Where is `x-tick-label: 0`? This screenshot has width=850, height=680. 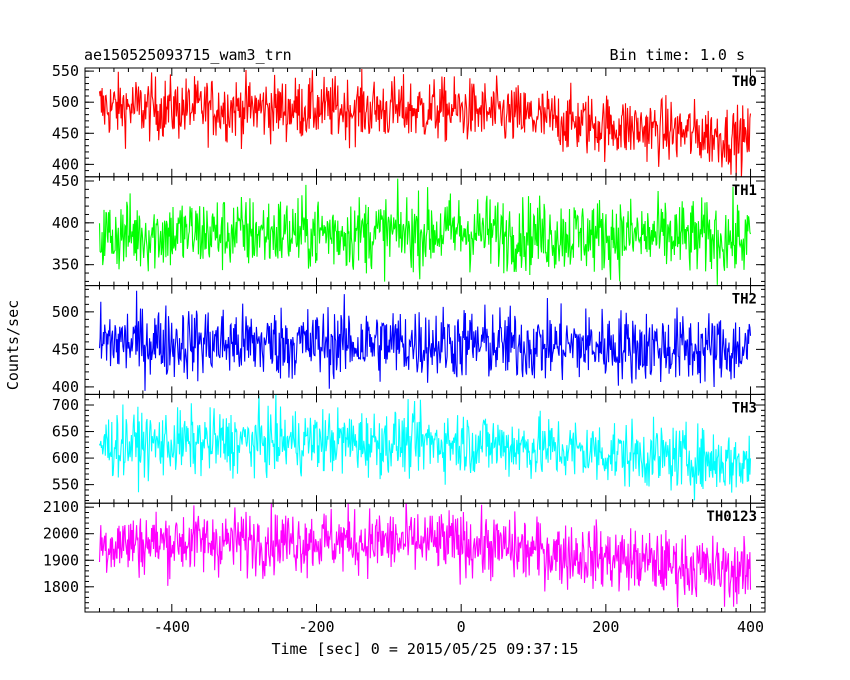 x-tick-label: 0 is located at coordinates (461, 627).